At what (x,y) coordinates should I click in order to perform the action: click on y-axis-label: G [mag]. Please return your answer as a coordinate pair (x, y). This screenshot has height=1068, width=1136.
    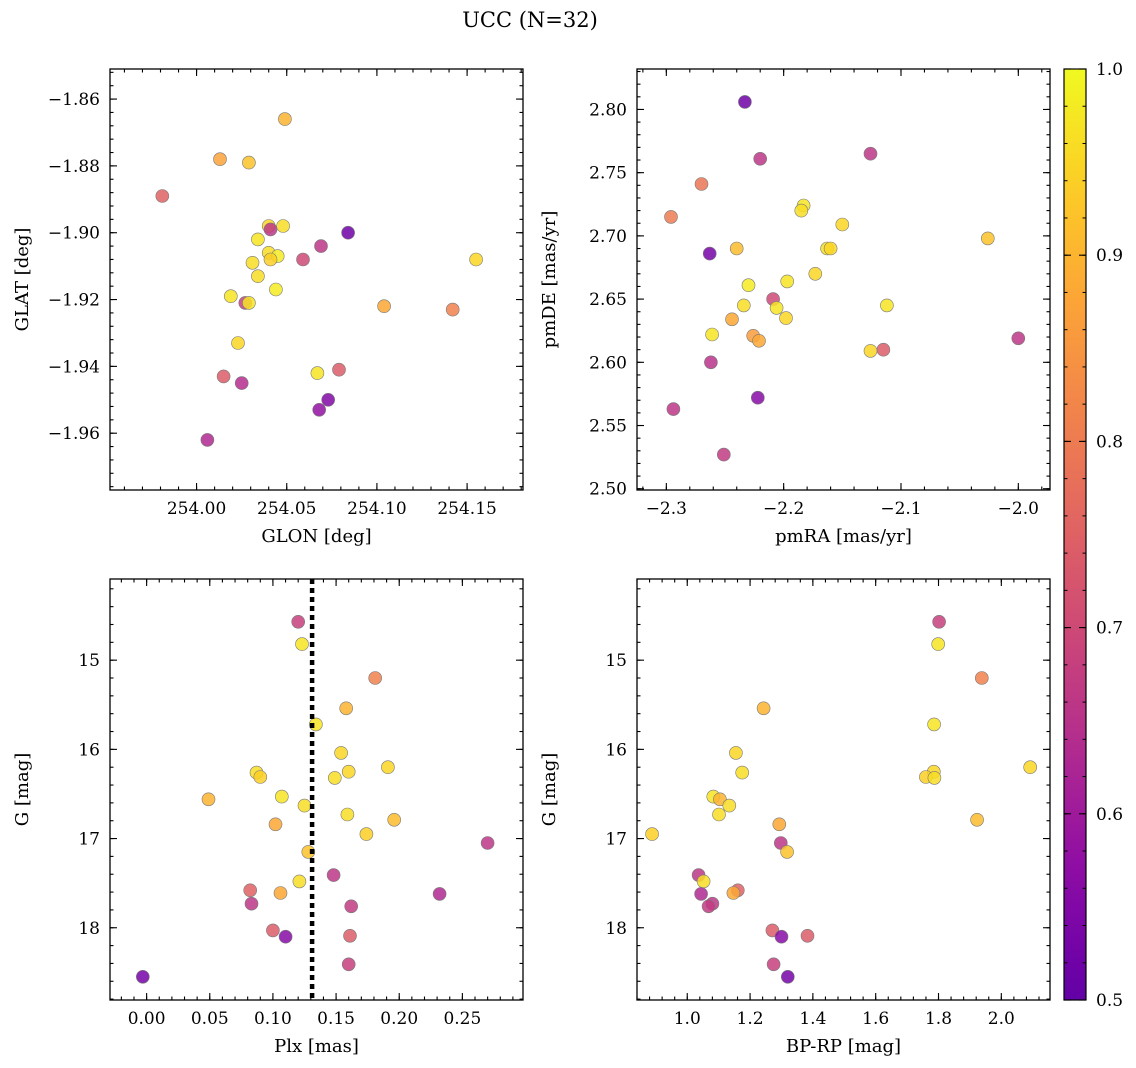
    Looking at the image, I should click on (22, 789).